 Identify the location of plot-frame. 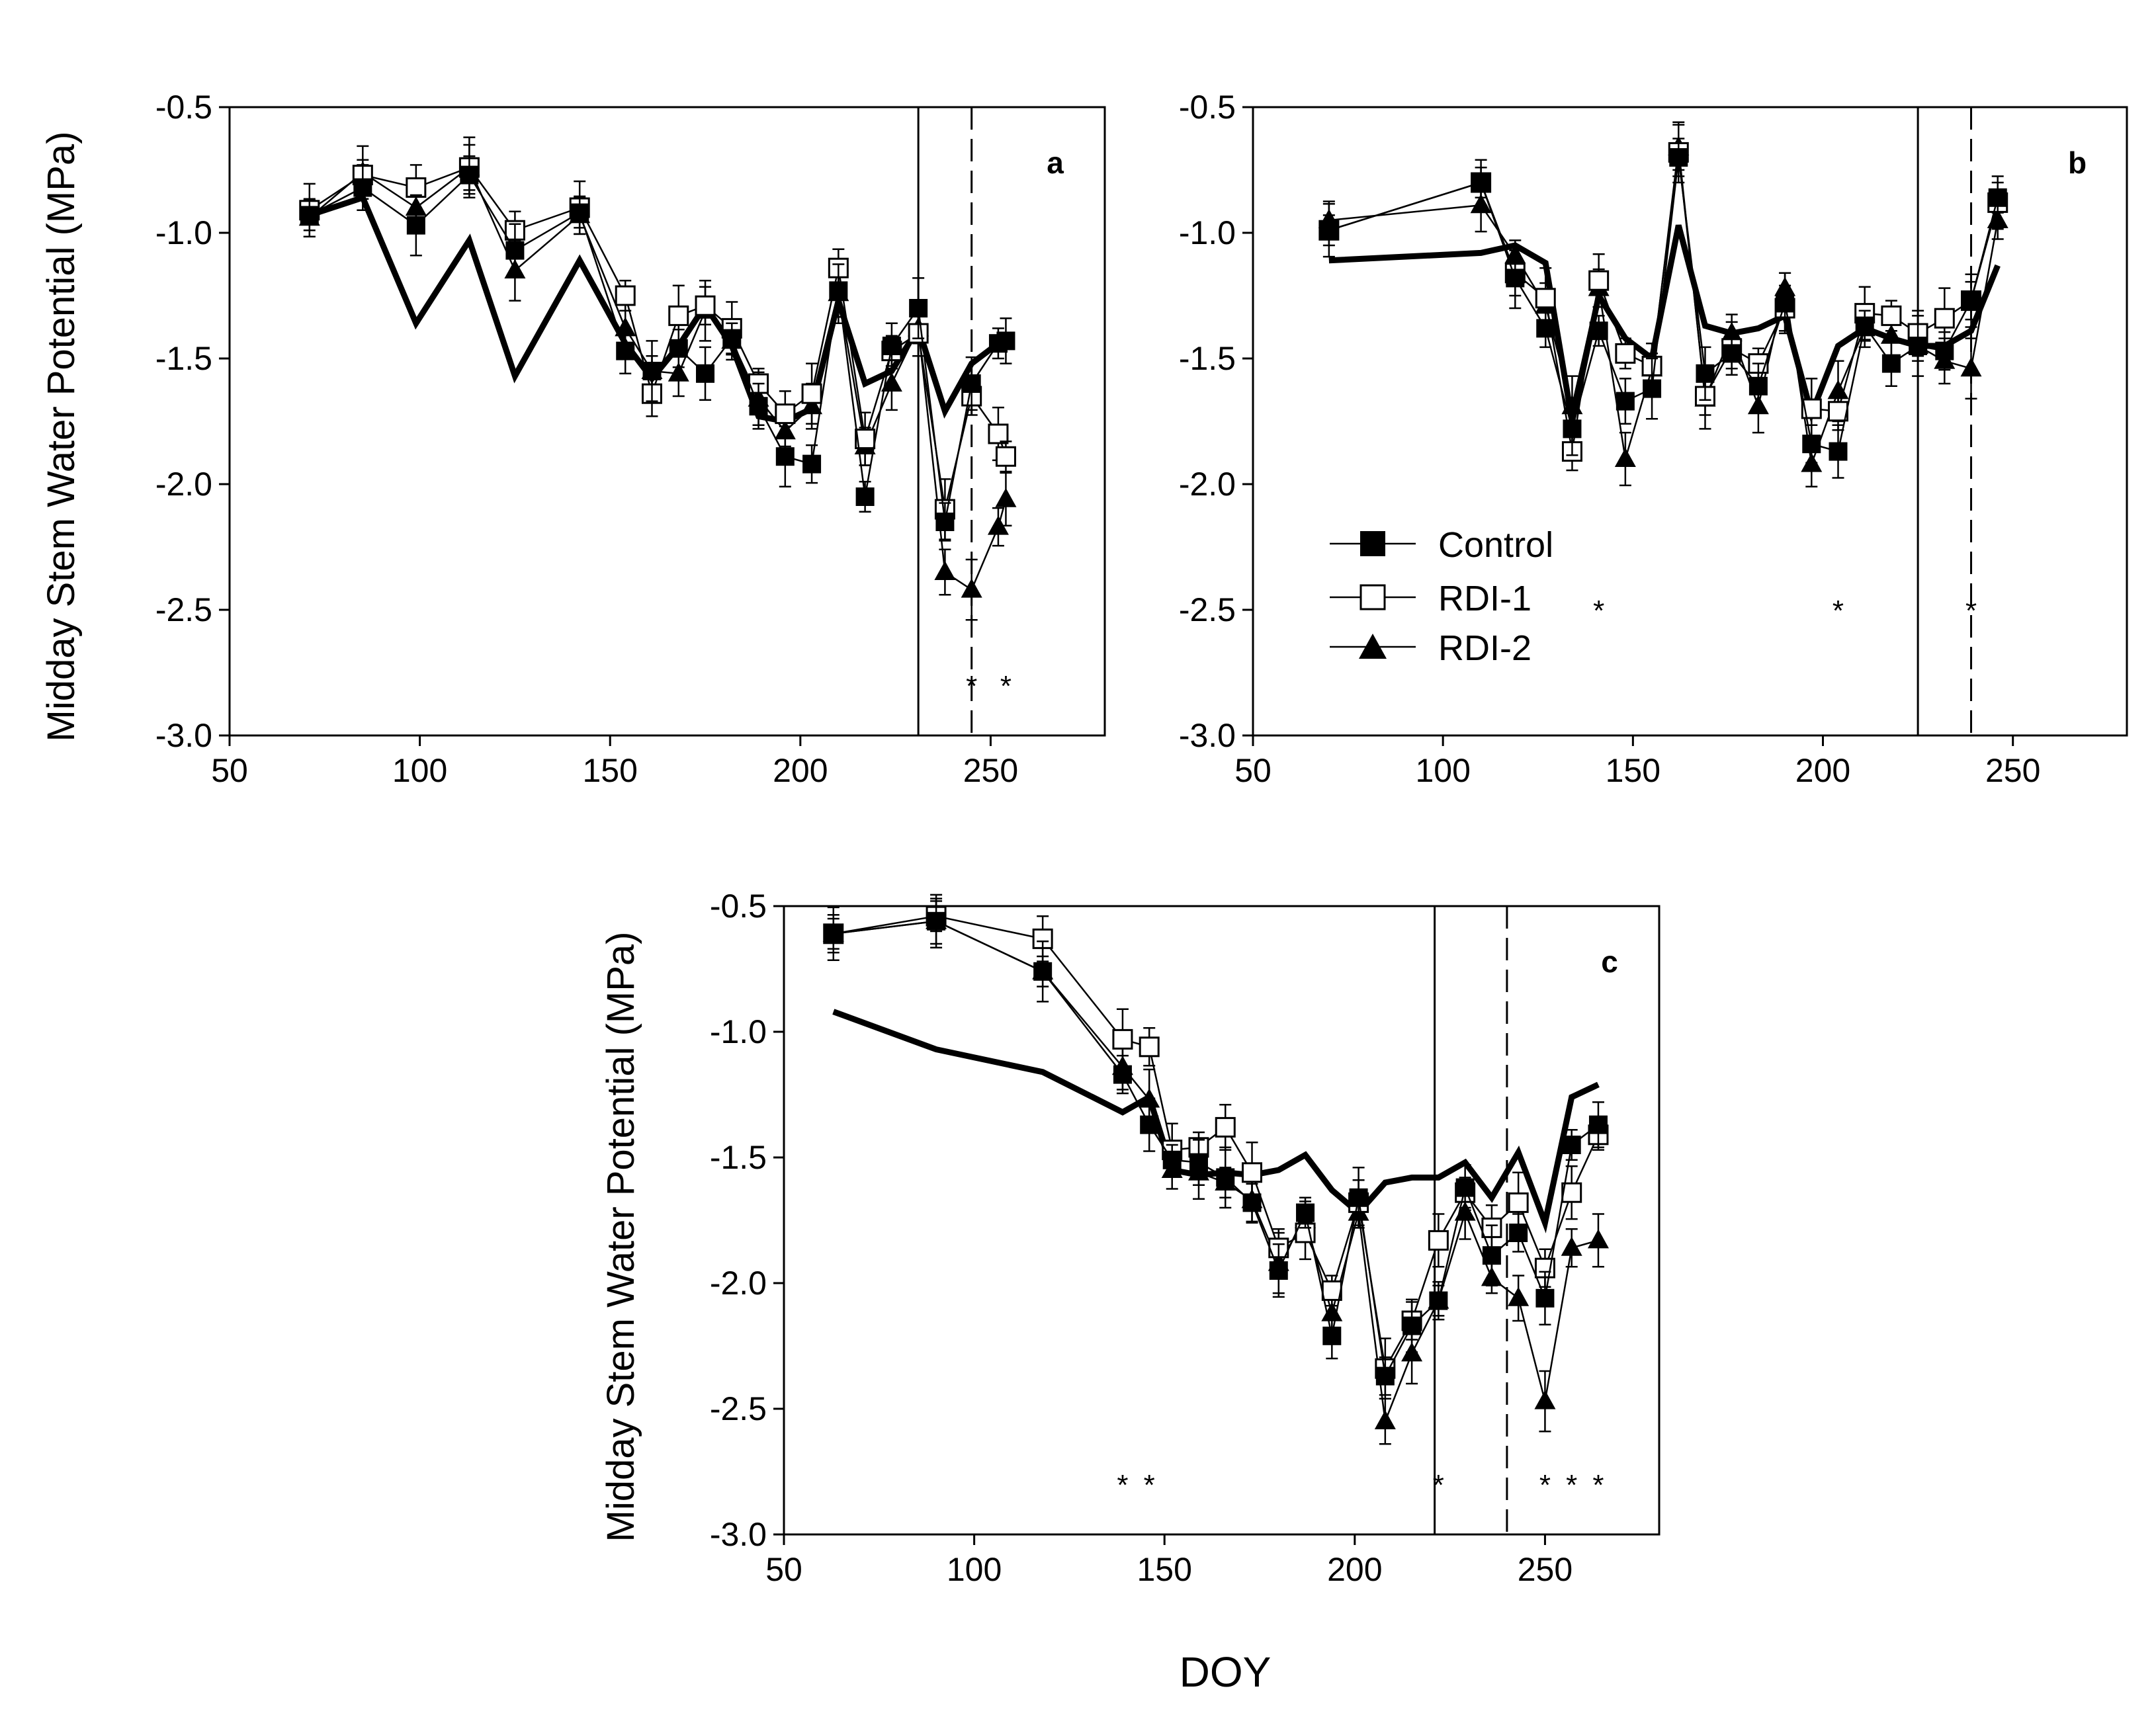
(1221, 1220).